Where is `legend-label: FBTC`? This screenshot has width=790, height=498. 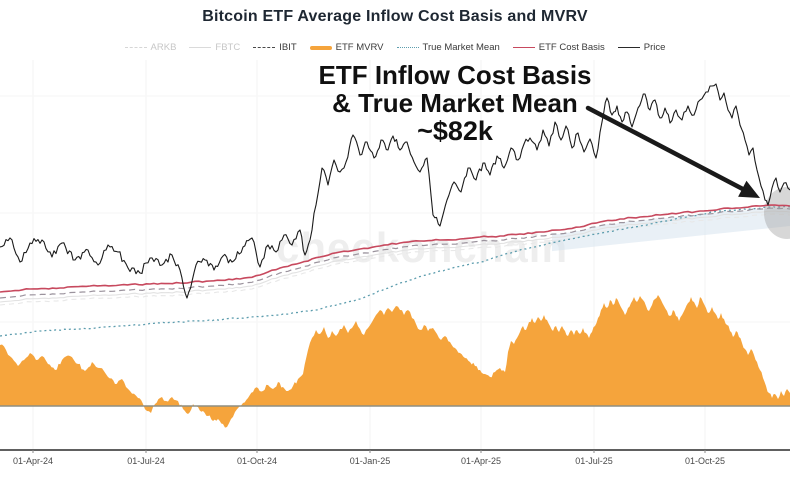 legend-label: FBTC is located at coordinates (228, 47).